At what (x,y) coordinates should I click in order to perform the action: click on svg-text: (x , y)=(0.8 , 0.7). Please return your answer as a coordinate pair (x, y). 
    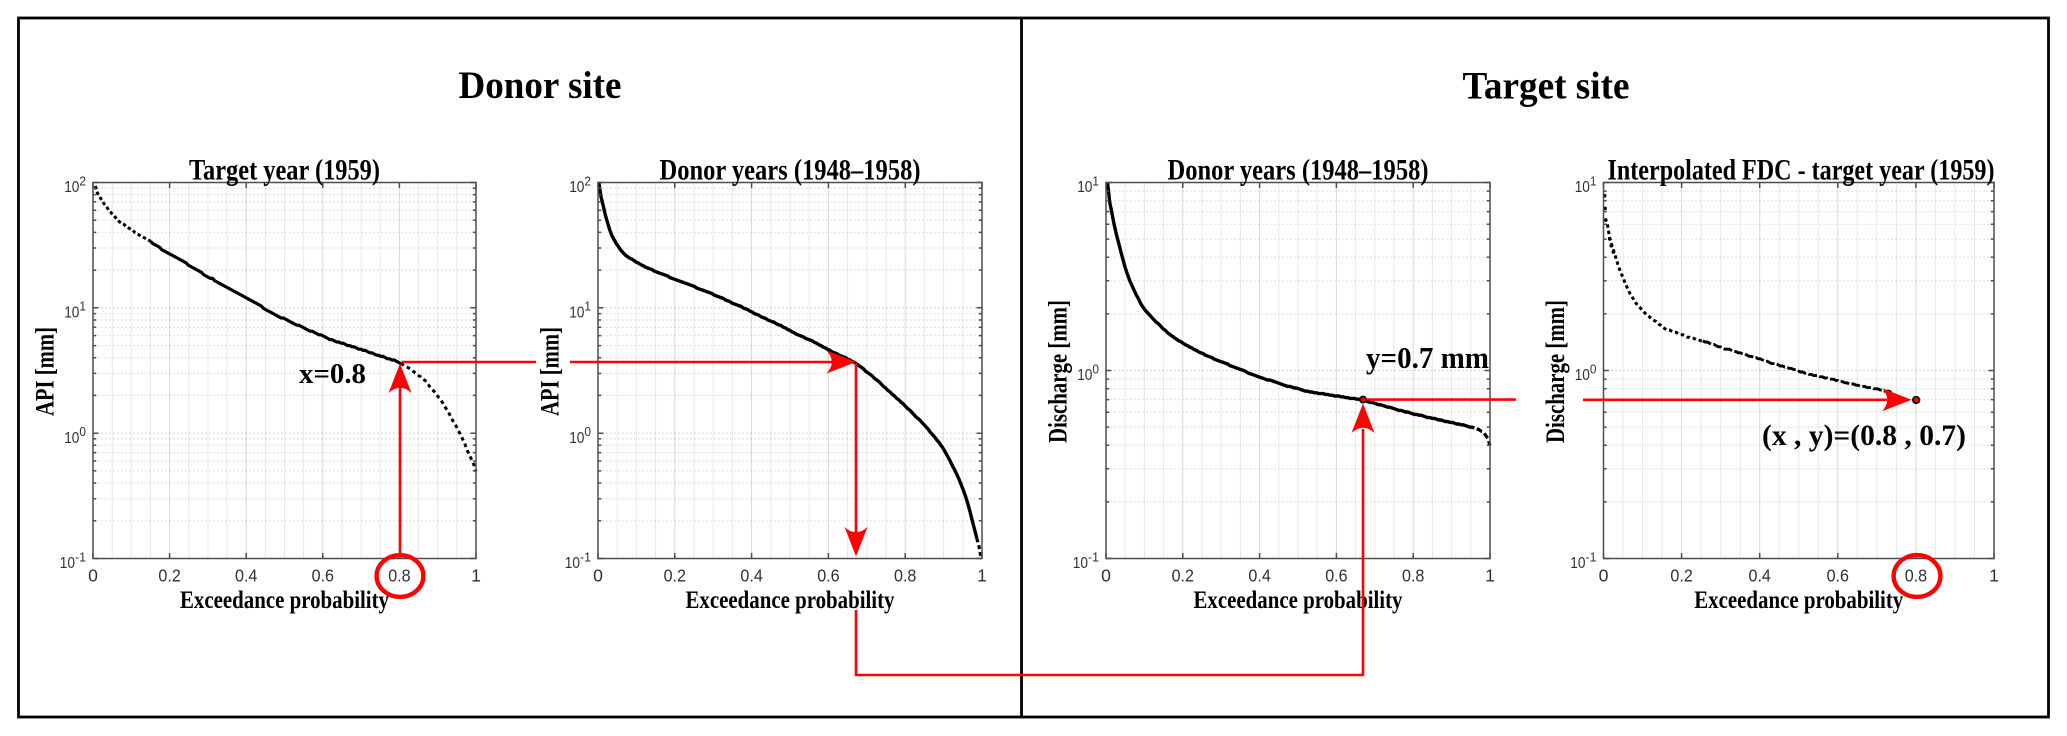
    Looking at the image, I should click on (1864, 435).